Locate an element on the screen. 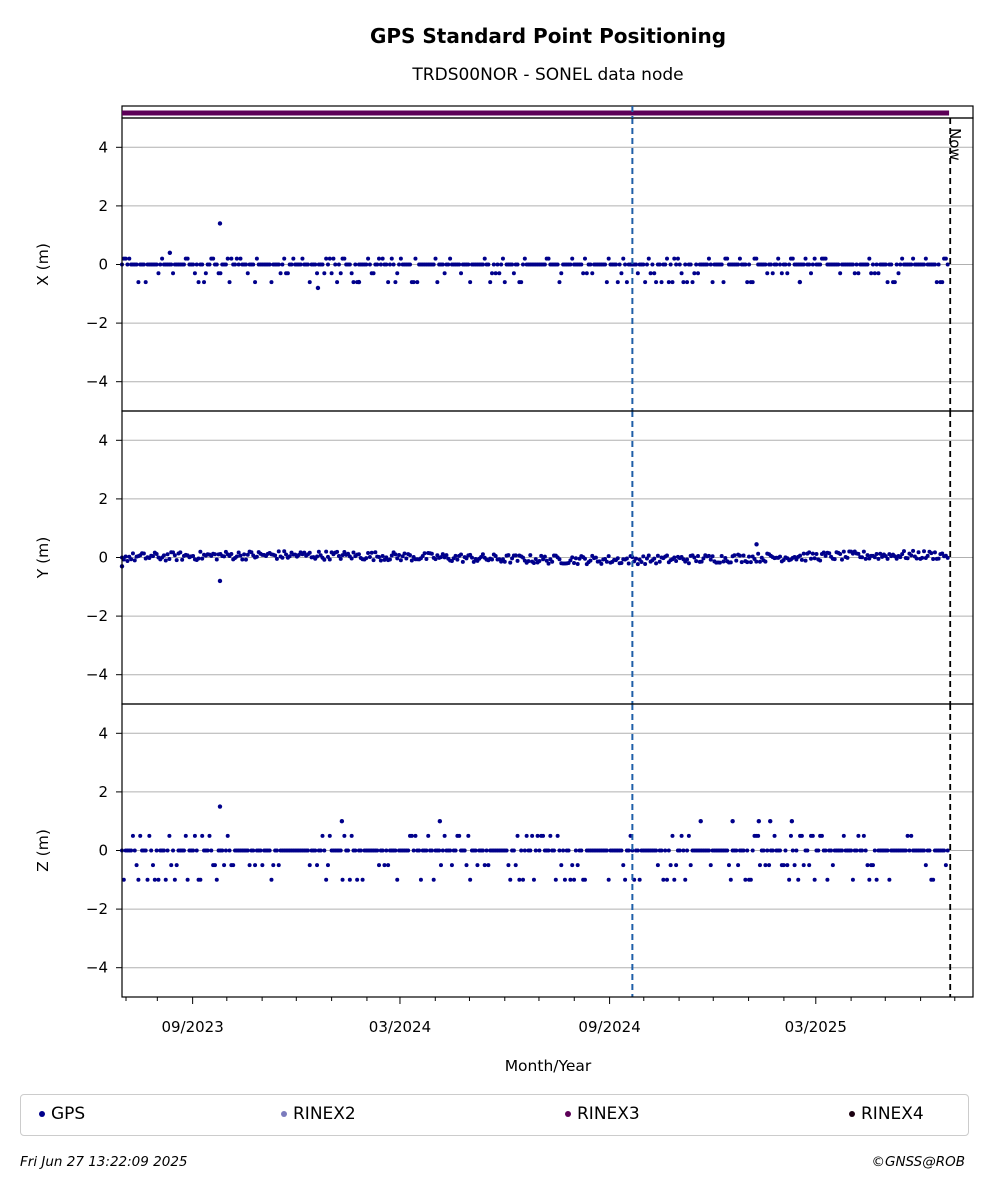 Image resolution: width=993 pixels, height=1194 pixels. rinex4-marker-icon is located at coordinates (852, 1114).